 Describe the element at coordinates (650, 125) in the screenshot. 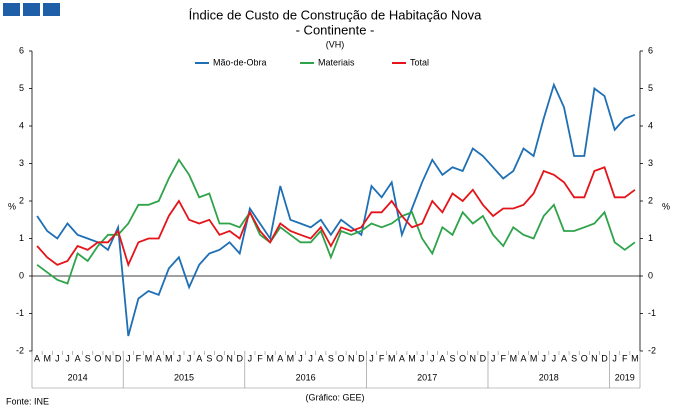

I see `y2-tick-label: 4` at that location.